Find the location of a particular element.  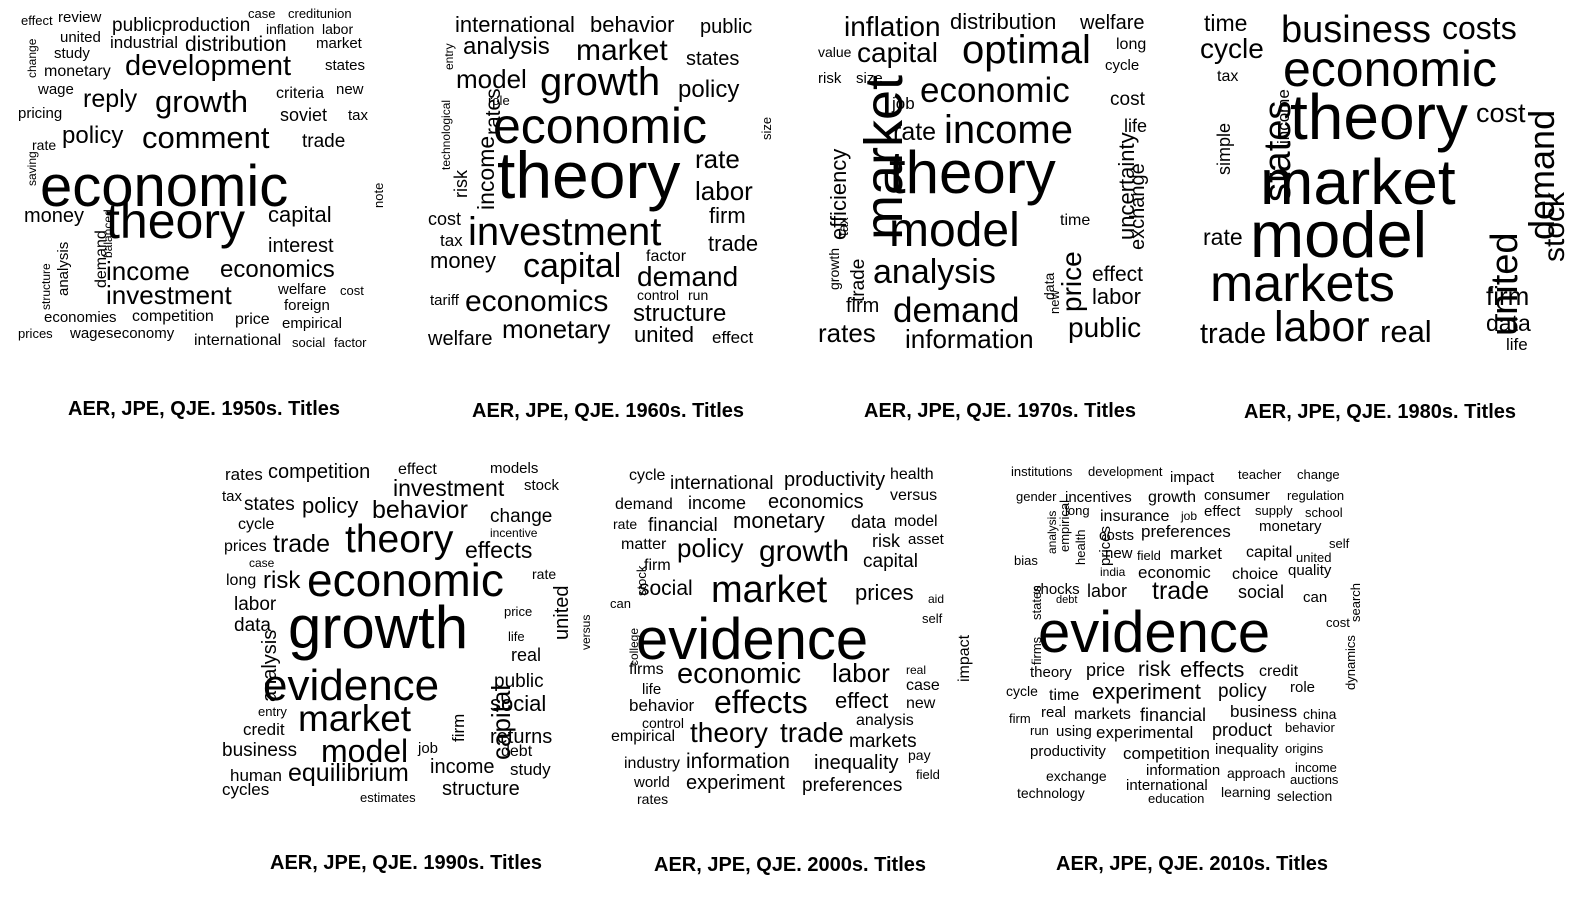

cloud-word: technology is located at coordinates (1051, 793).